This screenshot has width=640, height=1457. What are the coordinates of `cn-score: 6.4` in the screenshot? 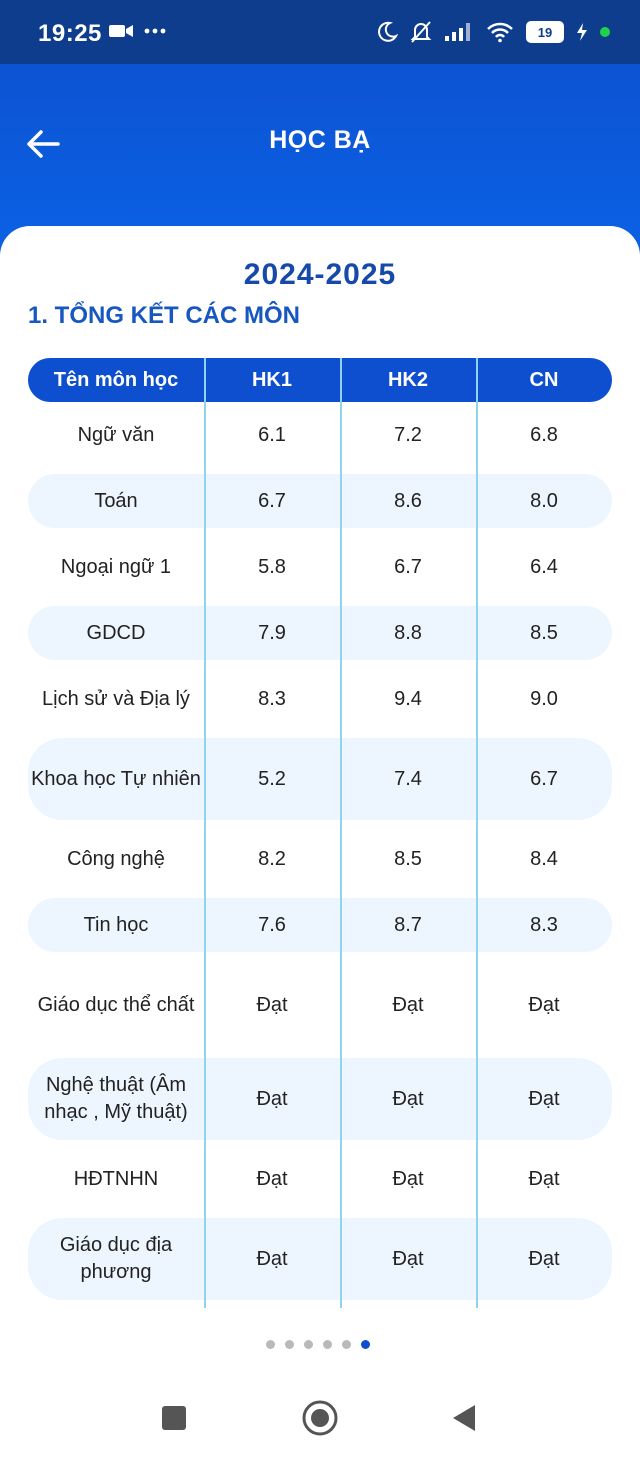 It's located at (544, 566).